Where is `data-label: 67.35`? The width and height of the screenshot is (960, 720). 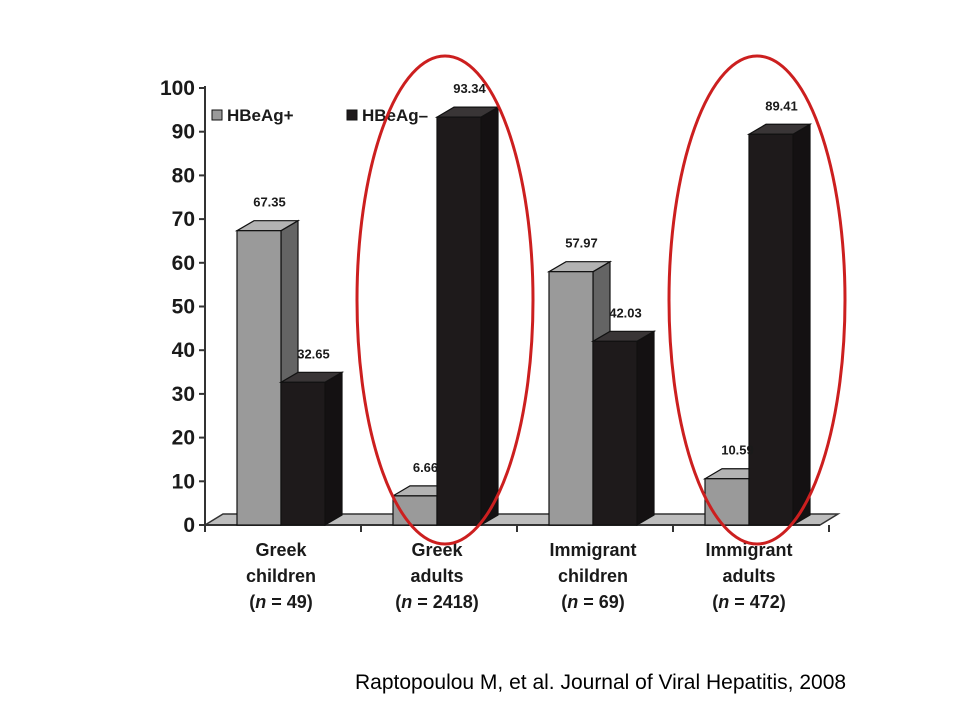 data-label: 67.35 is located at coordinates (269, 202).